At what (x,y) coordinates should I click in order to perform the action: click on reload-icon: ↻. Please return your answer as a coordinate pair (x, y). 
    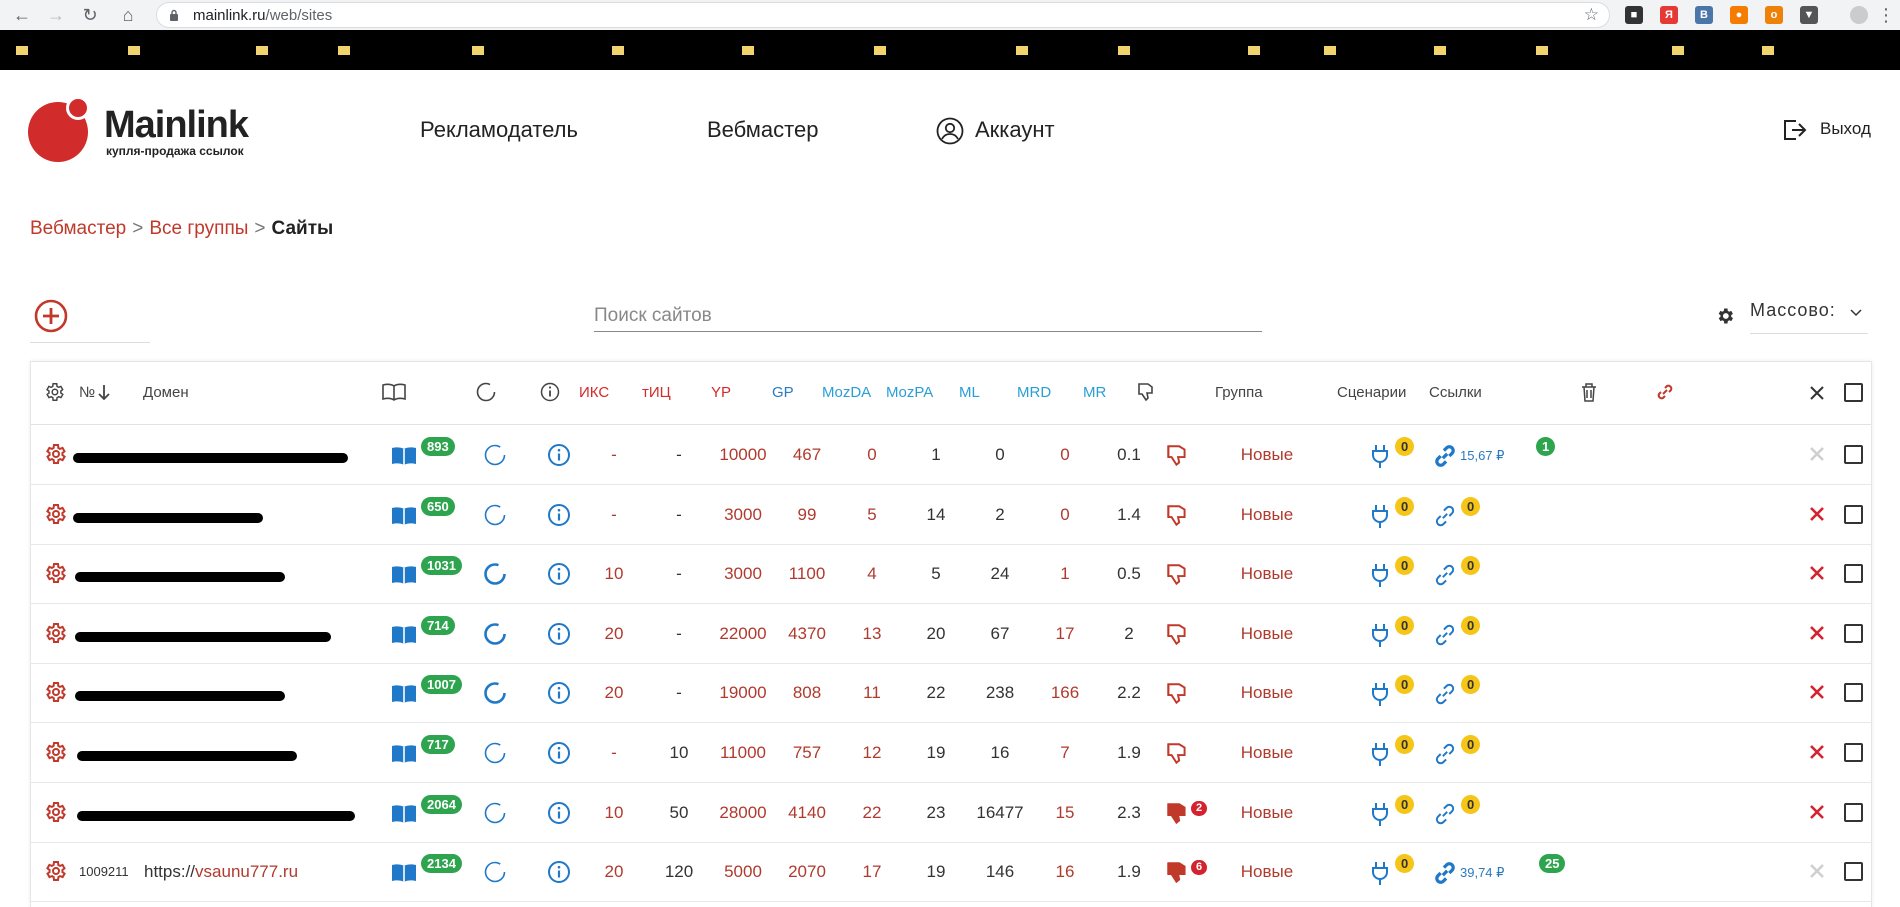
    Looking at the image, I should click on (90, 15).